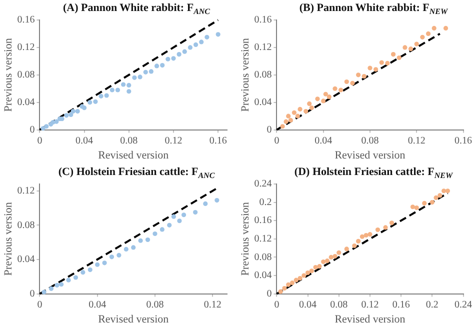  What do you see at coordinates (134, 319) in the screenshot?
I see `x-axis-title: Revised version` at bounding box center [134, 319].